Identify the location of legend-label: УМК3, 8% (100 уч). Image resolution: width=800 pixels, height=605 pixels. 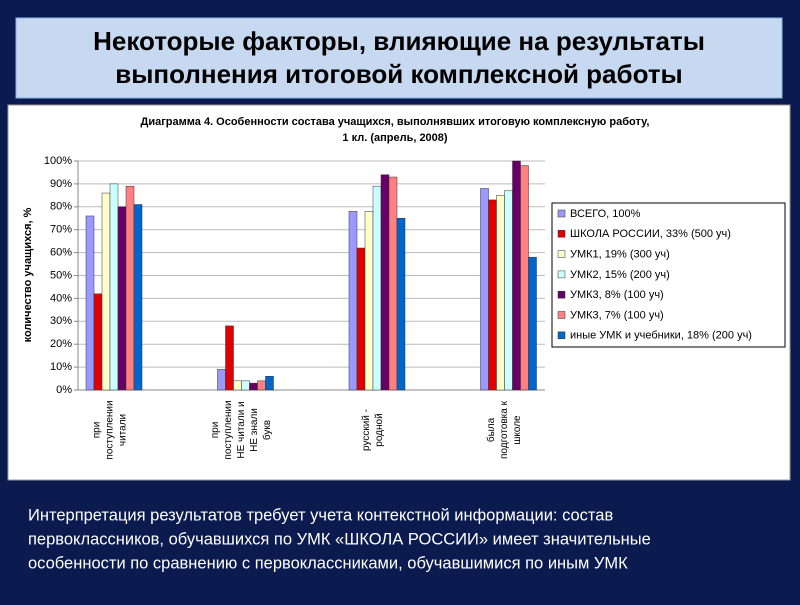
(617, 295).